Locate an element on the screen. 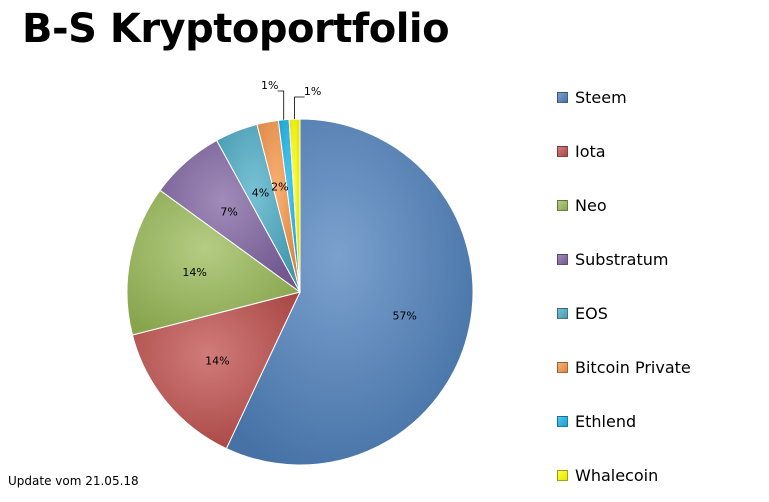  legend-item-ethlend: Ethlend is located at coordinates (624, 421).